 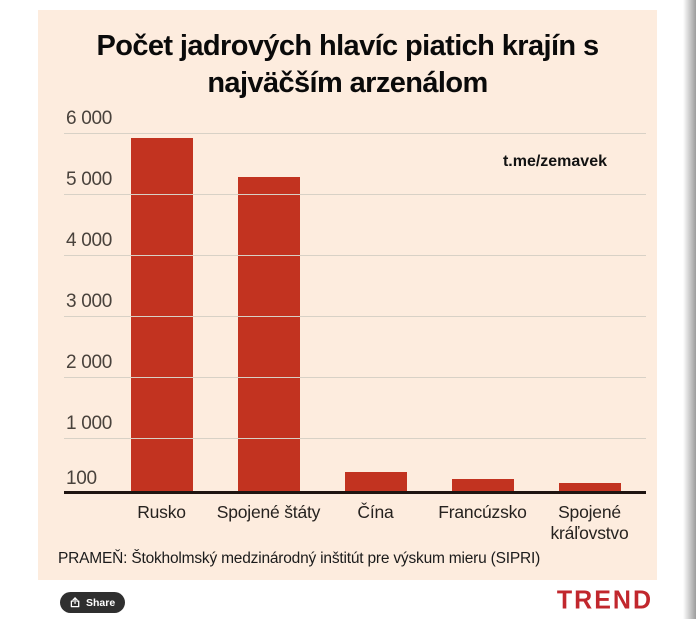 What do you see at coordinates (482, 512) in the screenshot?
I see `x-axis-label: Francúzsko` at bounding box center [482, 512].